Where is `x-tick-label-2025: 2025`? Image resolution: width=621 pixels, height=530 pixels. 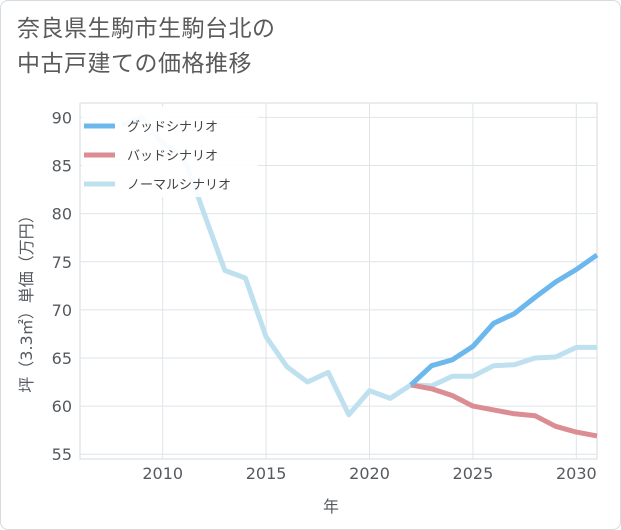
x-tick-label-2025: 2025 is located at coordinates (473, 473).